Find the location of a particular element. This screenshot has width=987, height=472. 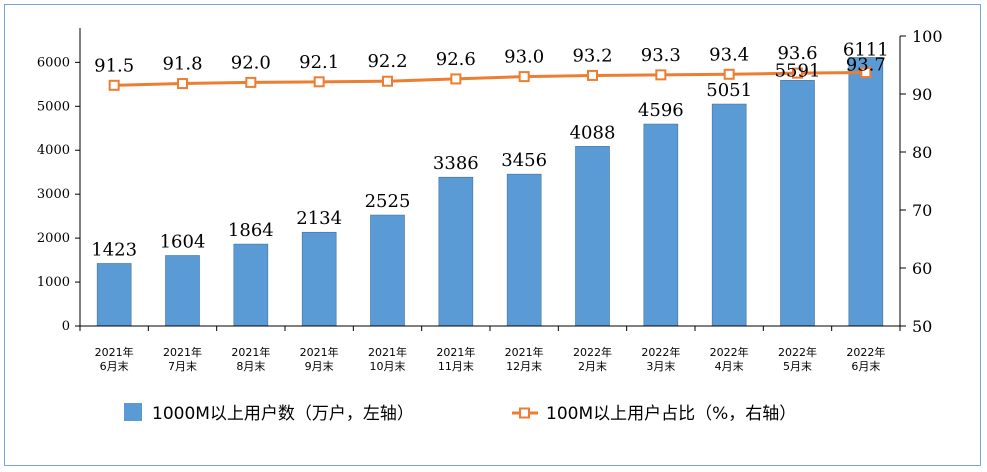

bar-label-2: 1864 is located at coordinates (251, 230).